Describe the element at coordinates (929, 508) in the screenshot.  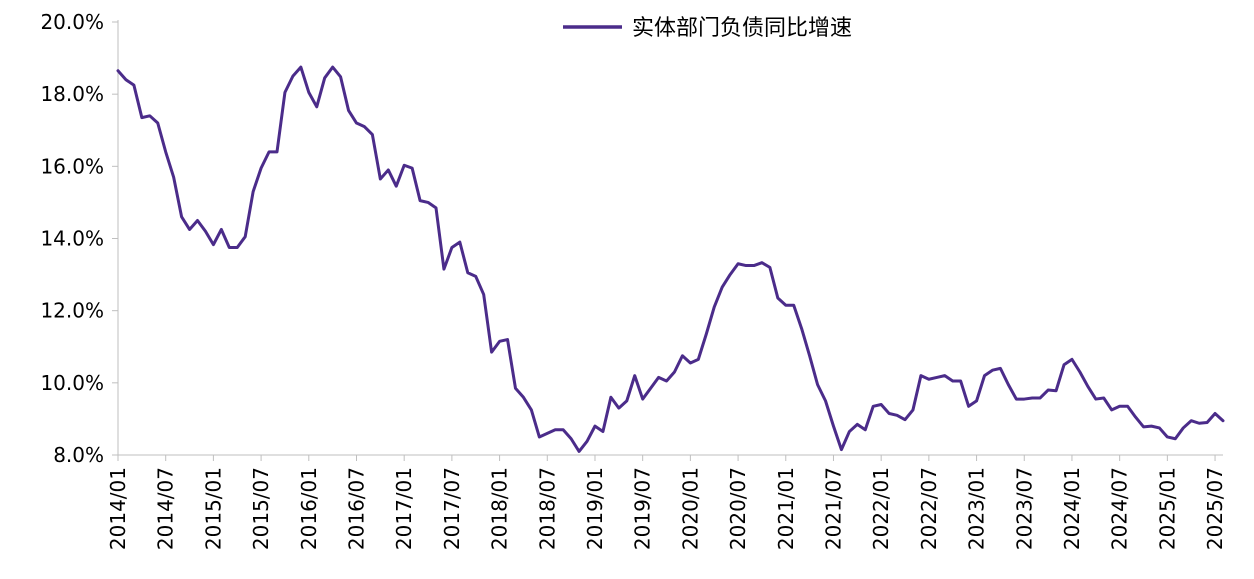
I see `x-tick-label: 2022/07` at that location.